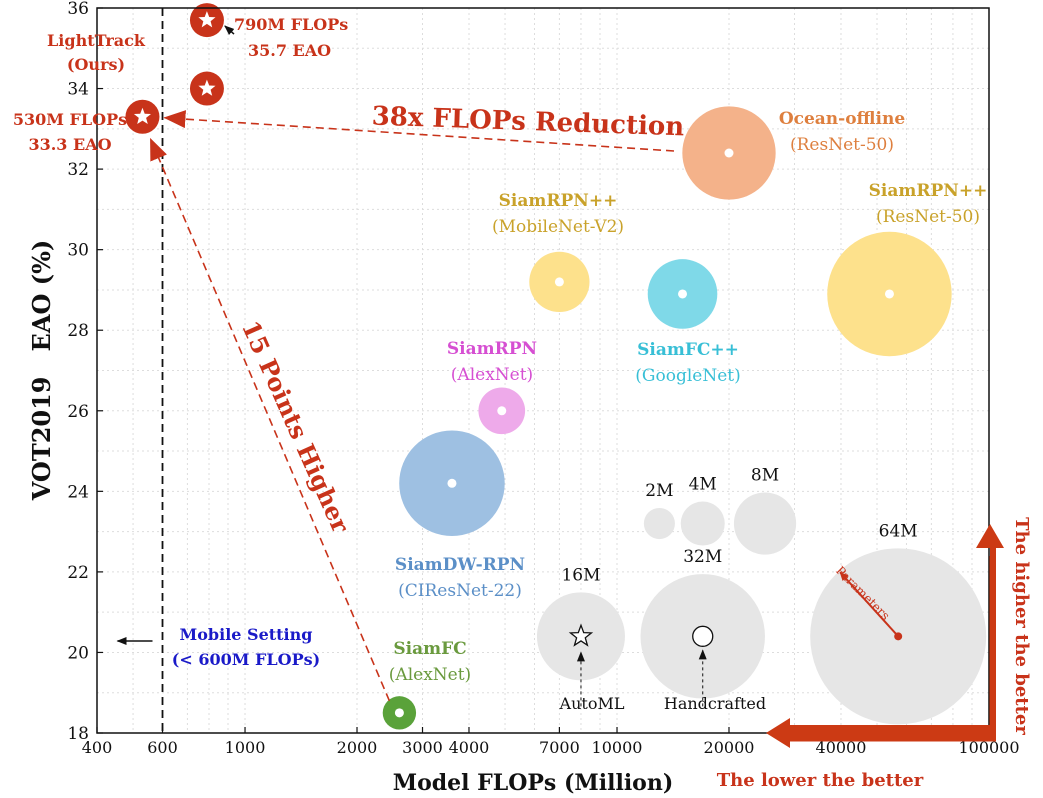 This screenshot has width=1043, height=798. Describe the element at coordinates (842, 145) in the screenshot. I see `tracker-backbone-ocean: (ResNet-50)` at that location.